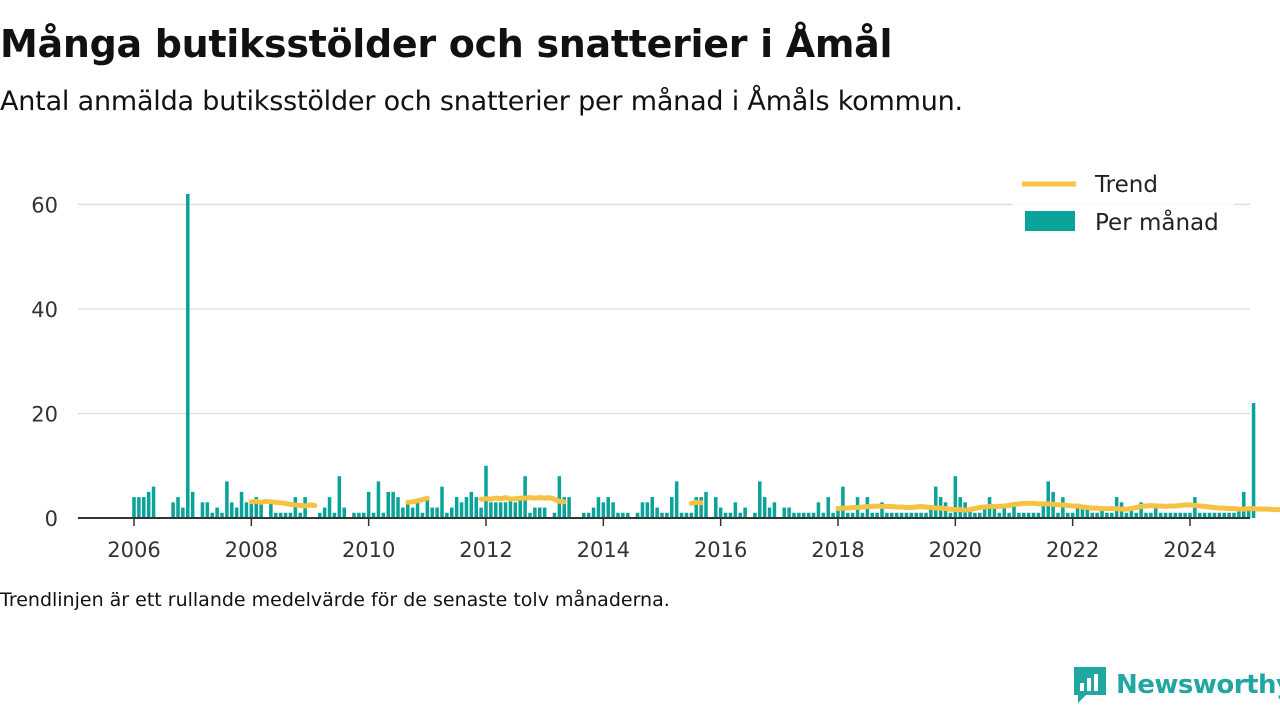  I want to click on y-tick-label: 0, so click(51, 519).